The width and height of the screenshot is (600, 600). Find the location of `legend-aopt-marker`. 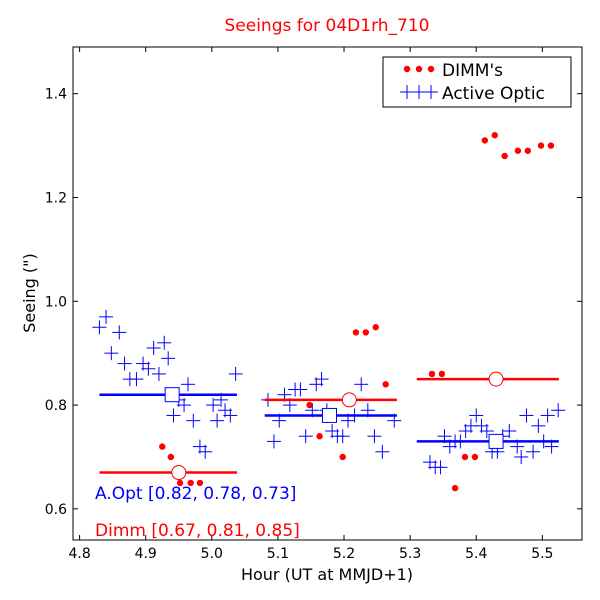

legend-aopt-marker is located at coordinates (419, 92).